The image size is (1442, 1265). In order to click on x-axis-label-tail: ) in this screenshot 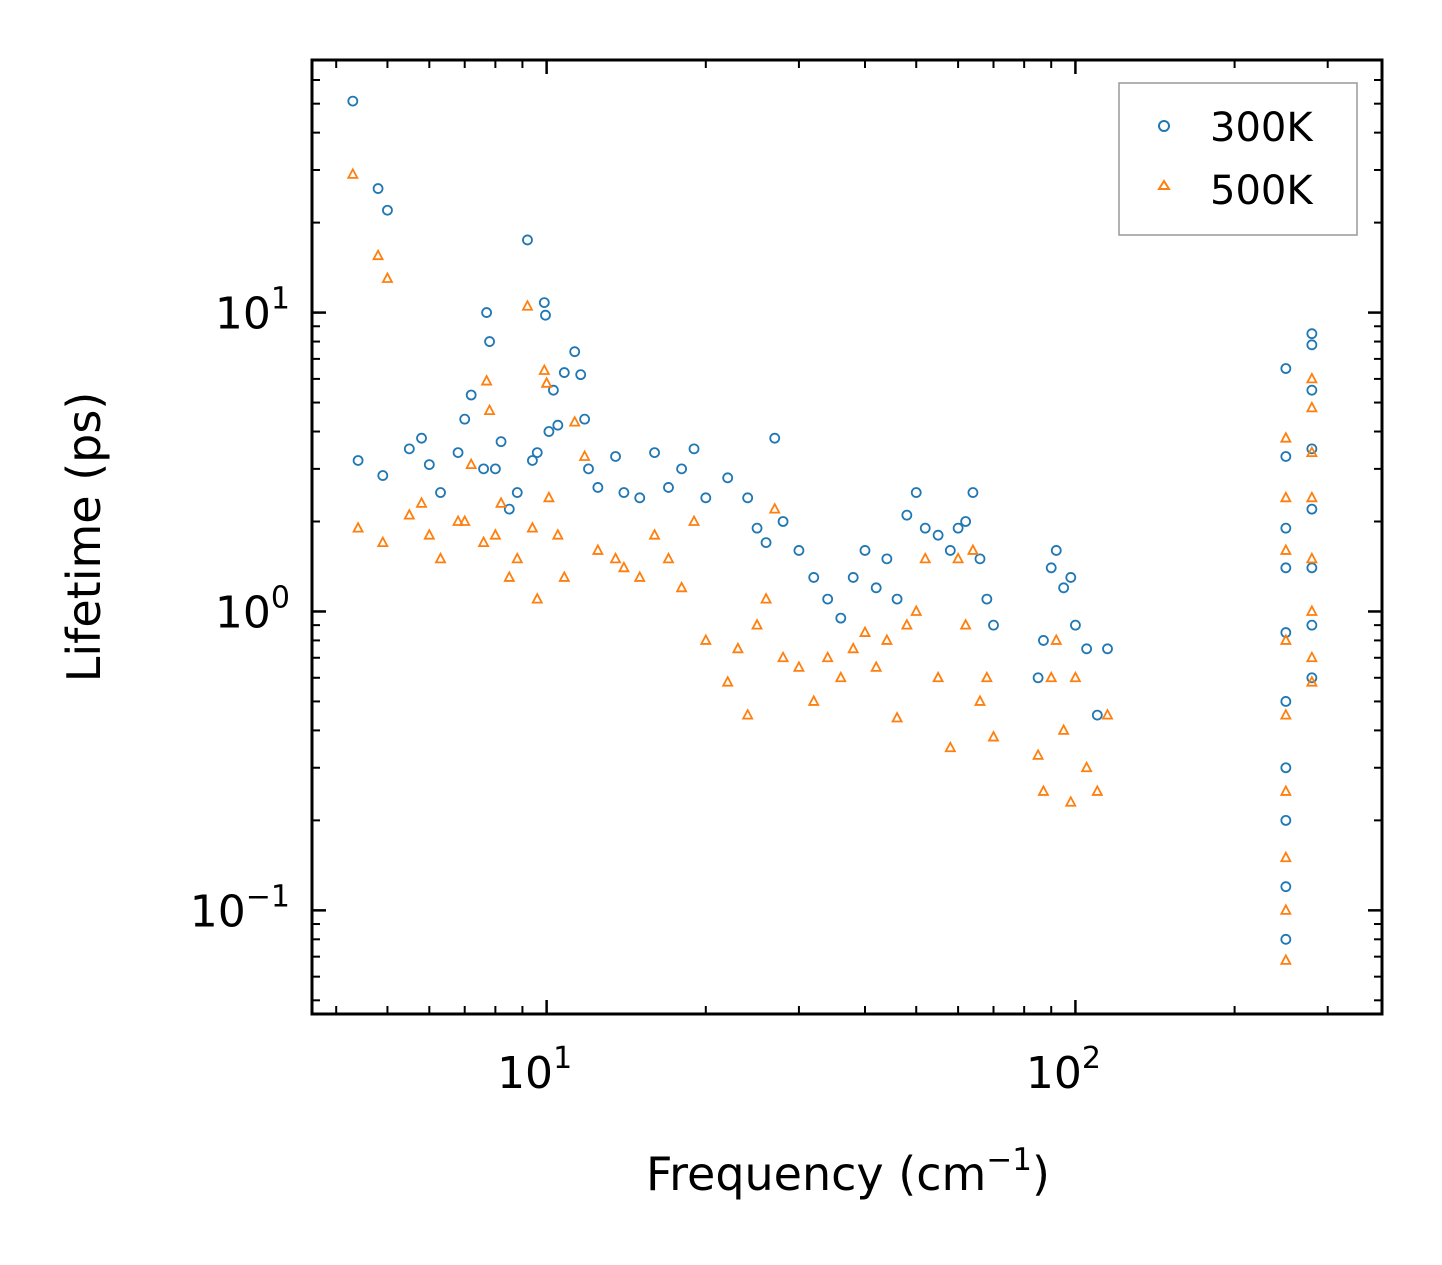, I will do `click(1041, 1174)`.